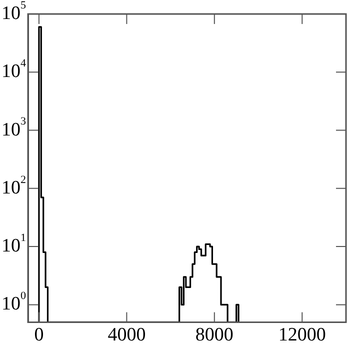  I want to click on x-tick-label: 4000, so click(127, 335).